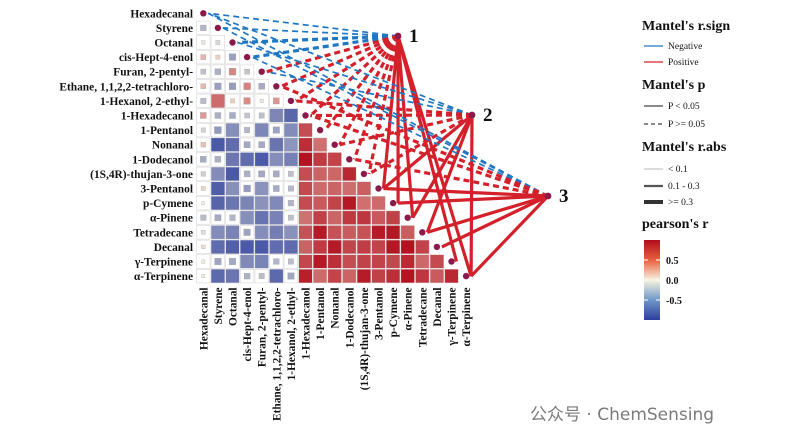 Image resolution: width=800 pixels, height=447 pixels. Describe the element at coordinates (622, 415) in the screenshot. I see `watermark: 公众号 · ChemSensing` at that location.